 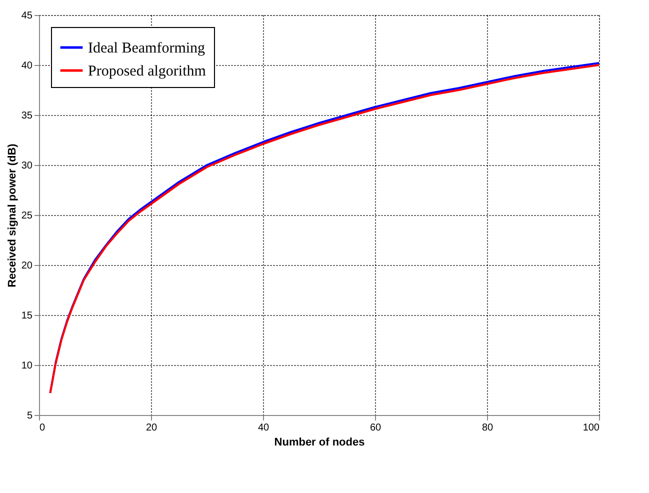 What do you see at coordinates (319, 442) in the screenshot?
I see `x-axis-title: Number of nodes` at bounding box center [319, 442].